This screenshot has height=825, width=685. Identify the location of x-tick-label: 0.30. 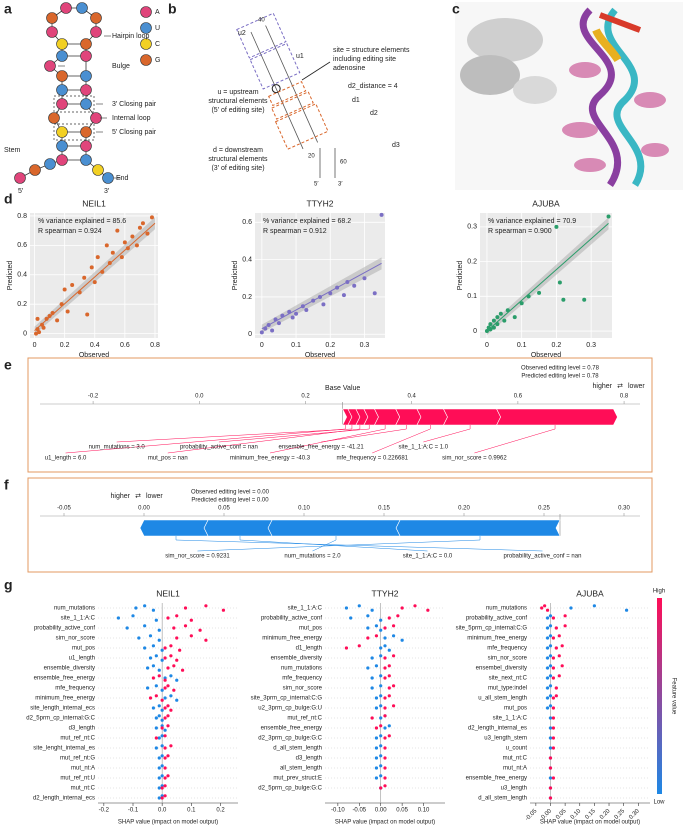
(624, 509).